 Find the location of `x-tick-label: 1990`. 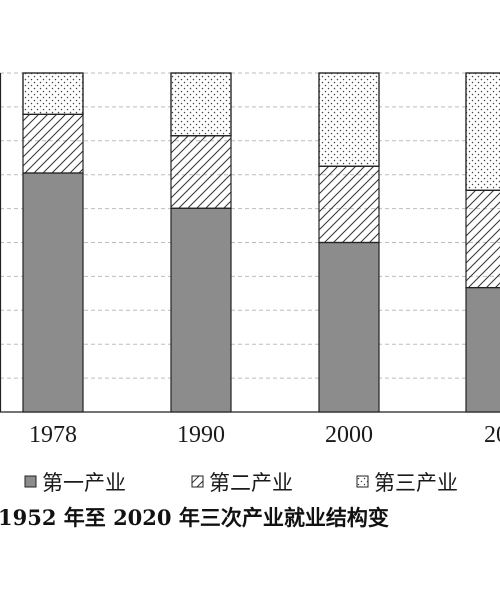

x-tick-label: 1990 is located at coordinates (201, 435).